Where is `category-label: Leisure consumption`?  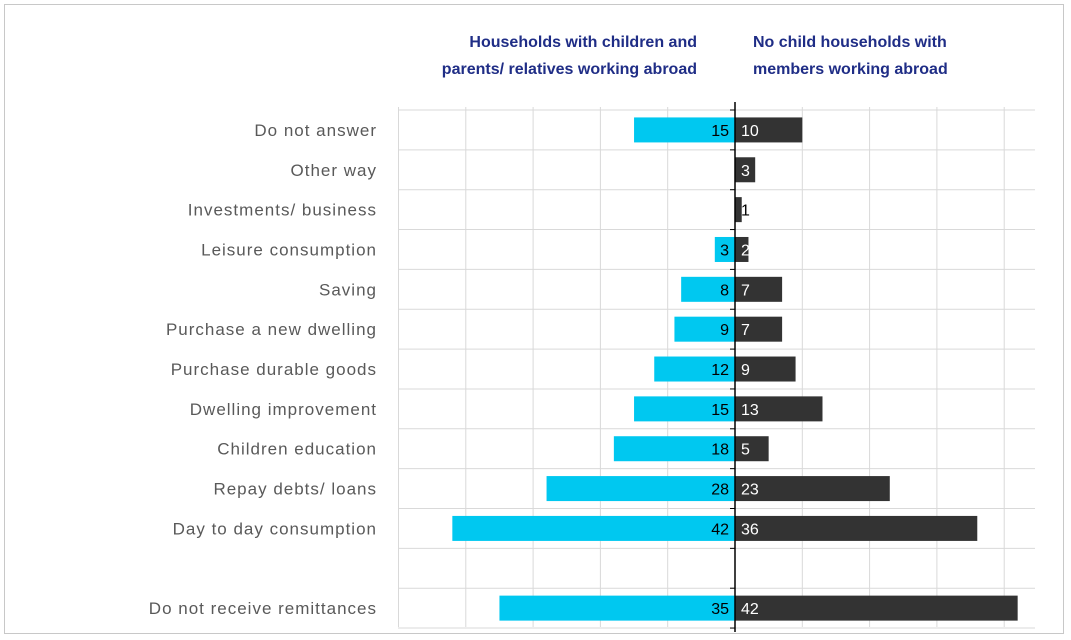
category-label: Leisure consumption is located at coordinates (289, 249).